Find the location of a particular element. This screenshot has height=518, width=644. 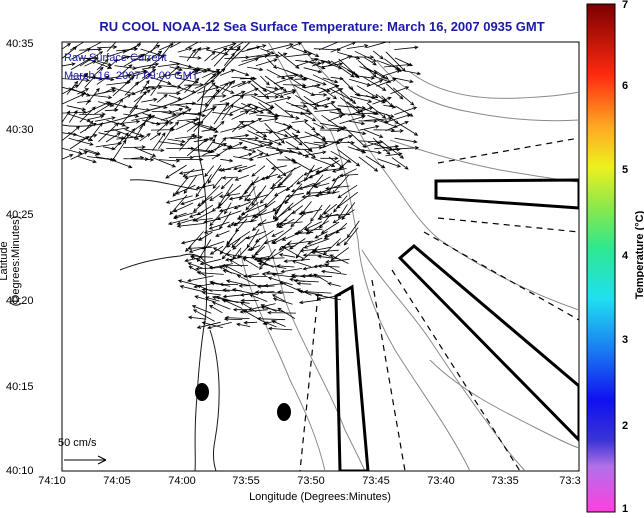

x-axis-label: Longitude (Degrees:Minutes) is located at coordinates (320, 497).